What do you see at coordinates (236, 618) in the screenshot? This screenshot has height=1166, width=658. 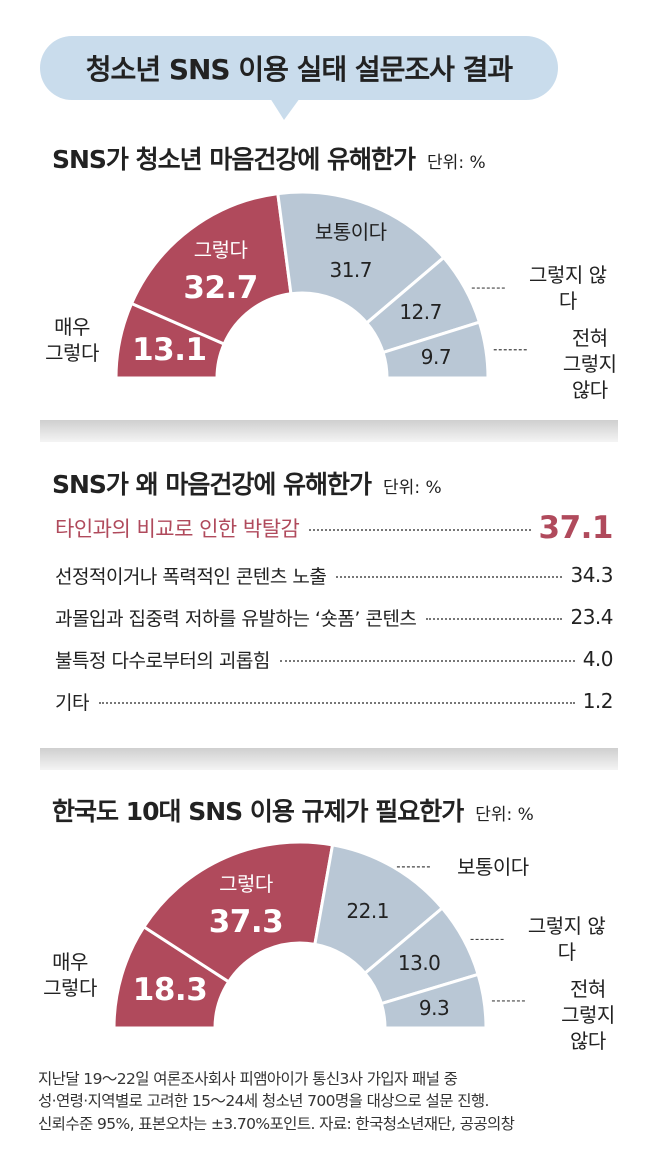 I see `reason-label: 과몰입과 집중력 저하를 유발하는 ‘숏폼’ 콘텐츠` at bounding box center [236, 618].